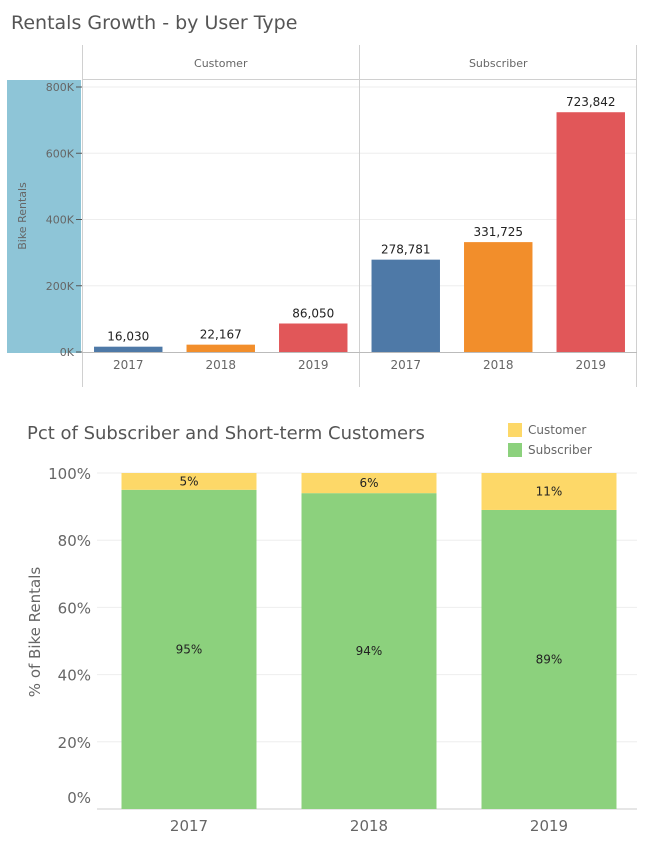 This screenshot has width=647, height=843. I want to click on y-tick-label: 0%, so click(79, 798).